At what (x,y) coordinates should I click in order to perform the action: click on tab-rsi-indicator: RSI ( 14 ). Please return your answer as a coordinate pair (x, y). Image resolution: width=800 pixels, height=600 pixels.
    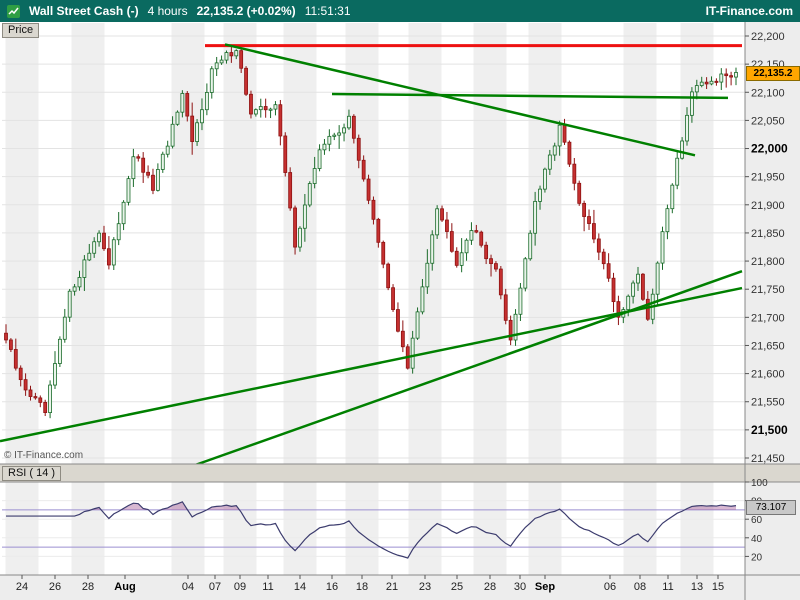
    Looking at the image, I should click on (32, 473).